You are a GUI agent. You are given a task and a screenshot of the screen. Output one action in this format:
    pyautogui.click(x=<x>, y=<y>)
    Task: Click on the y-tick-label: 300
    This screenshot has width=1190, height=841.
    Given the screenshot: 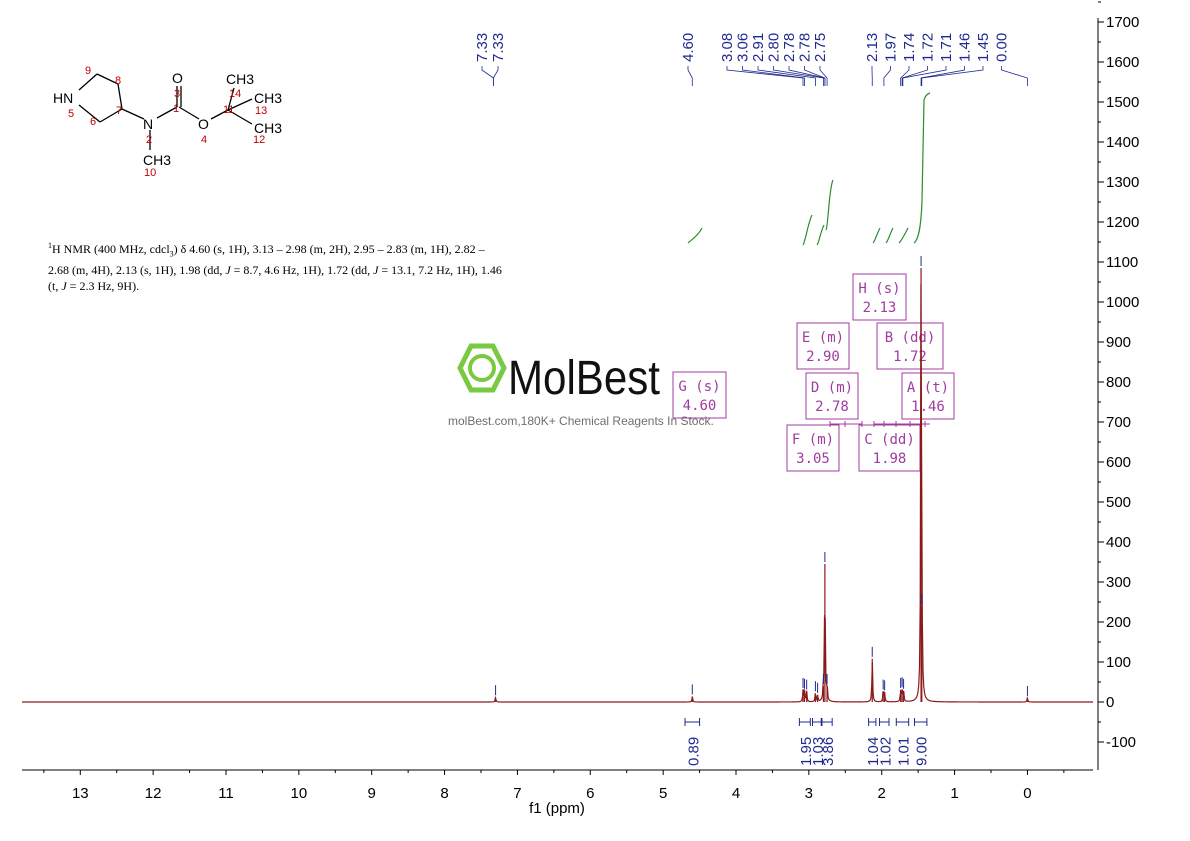 What is the action you would take?
    pyautogui.click(x=1118, y=582)
    